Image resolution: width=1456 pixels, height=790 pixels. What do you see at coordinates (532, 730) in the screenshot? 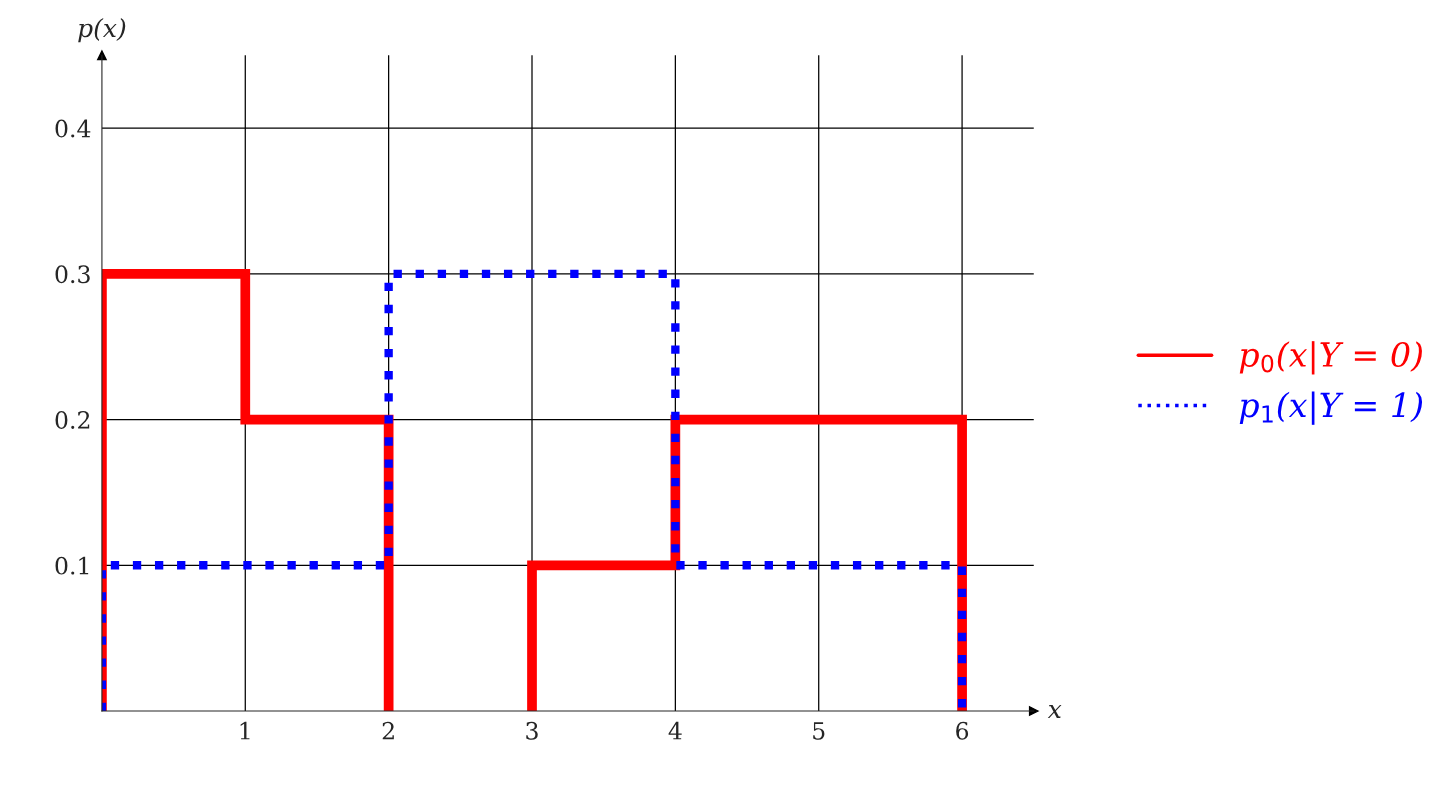
I see `x-tick-label: 3` at bounding box center [532, 730].